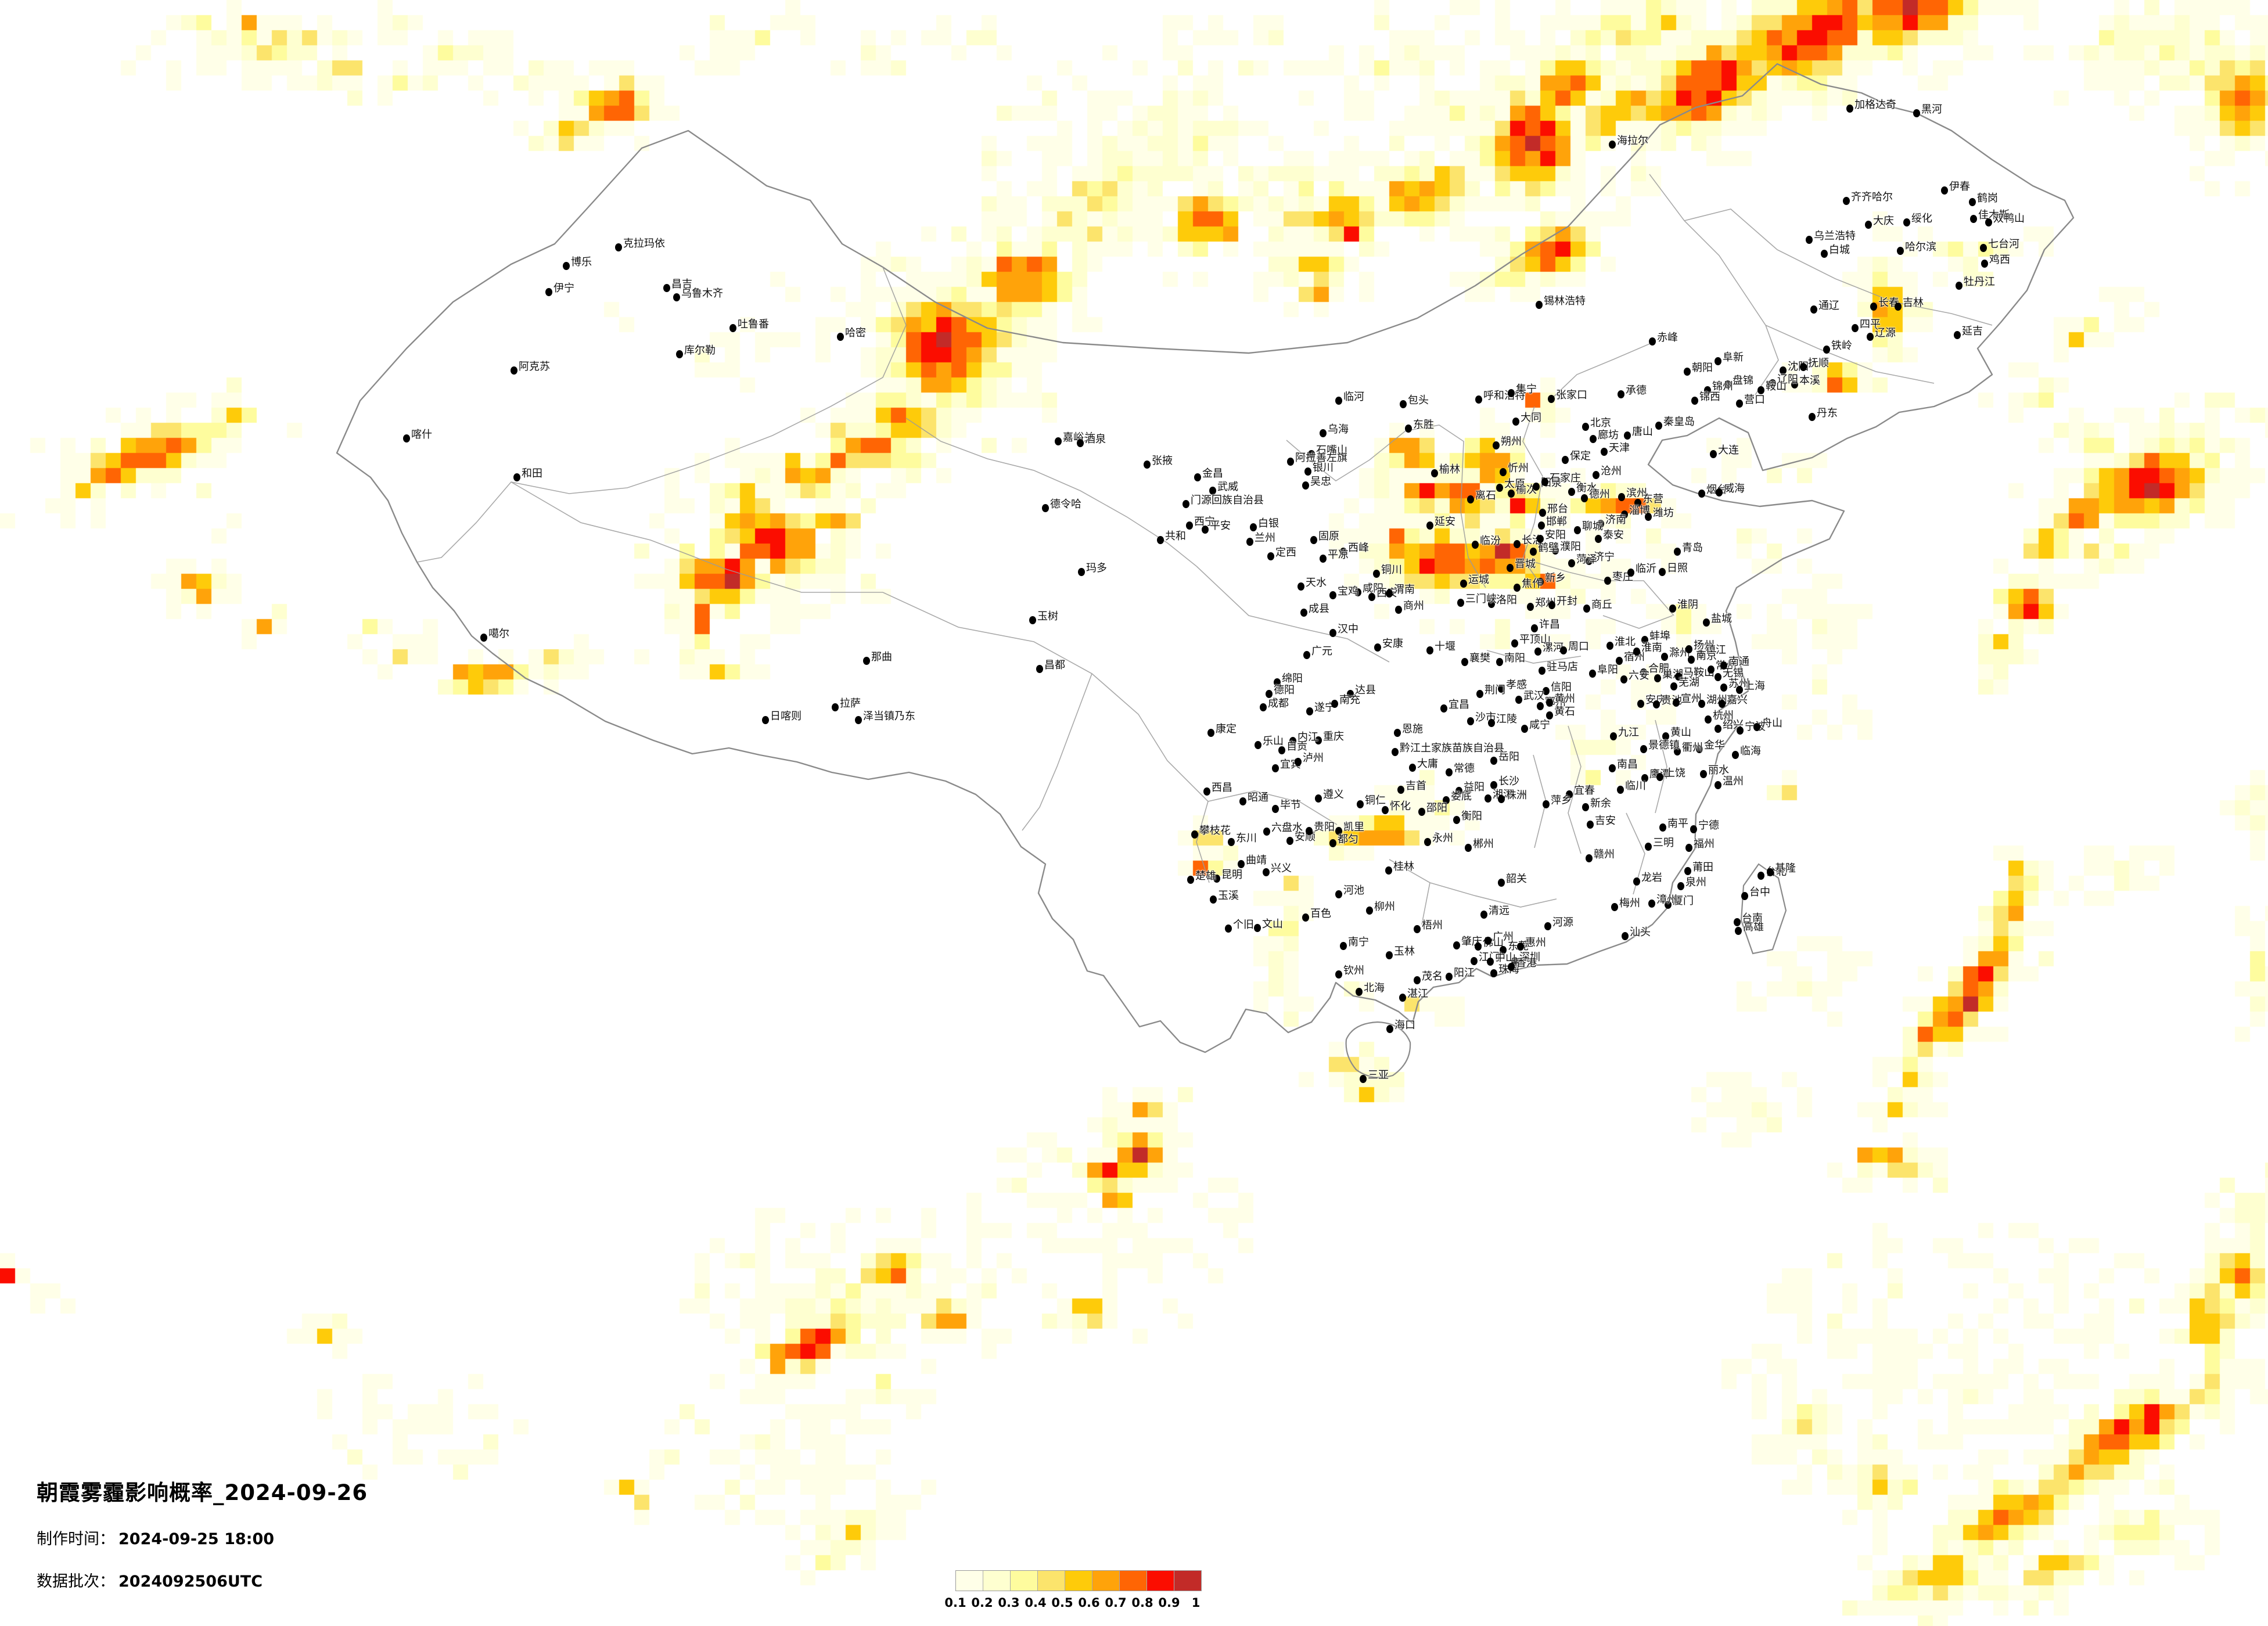  What do you see at coordinates (1196, 1603) in the screenshot?
I see `legend-tick-label: 1` at bounding box center [1196, 1603].